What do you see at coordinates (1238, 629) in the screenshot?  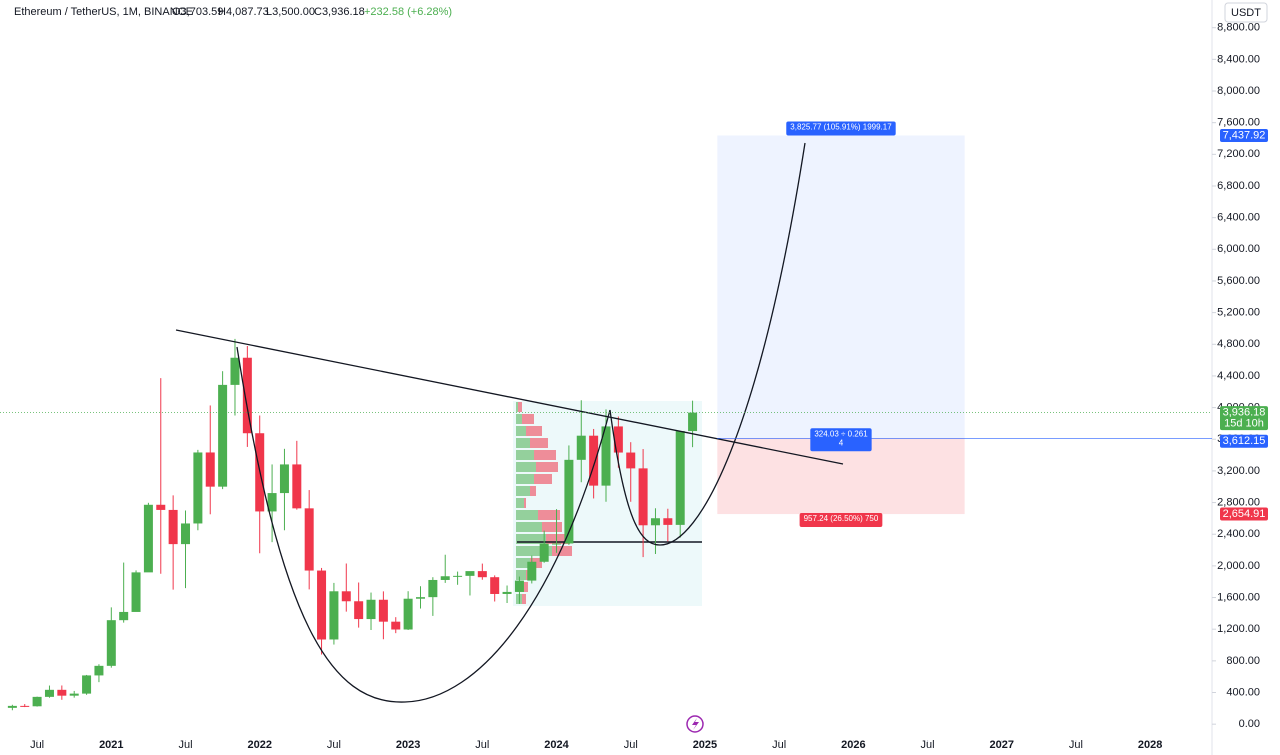 I see `y-tick-label: 1,200.00` at bounding box center [1238, 629].